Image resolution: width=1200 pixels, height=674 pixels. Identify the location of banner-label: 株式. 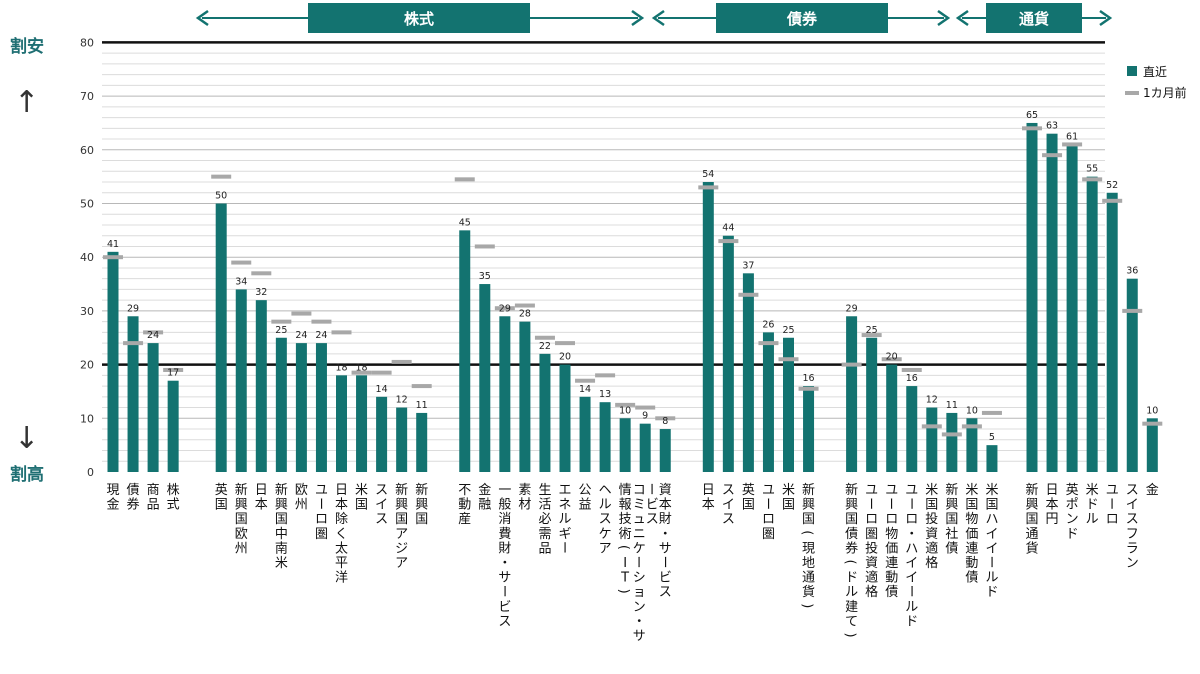
(419, 19).